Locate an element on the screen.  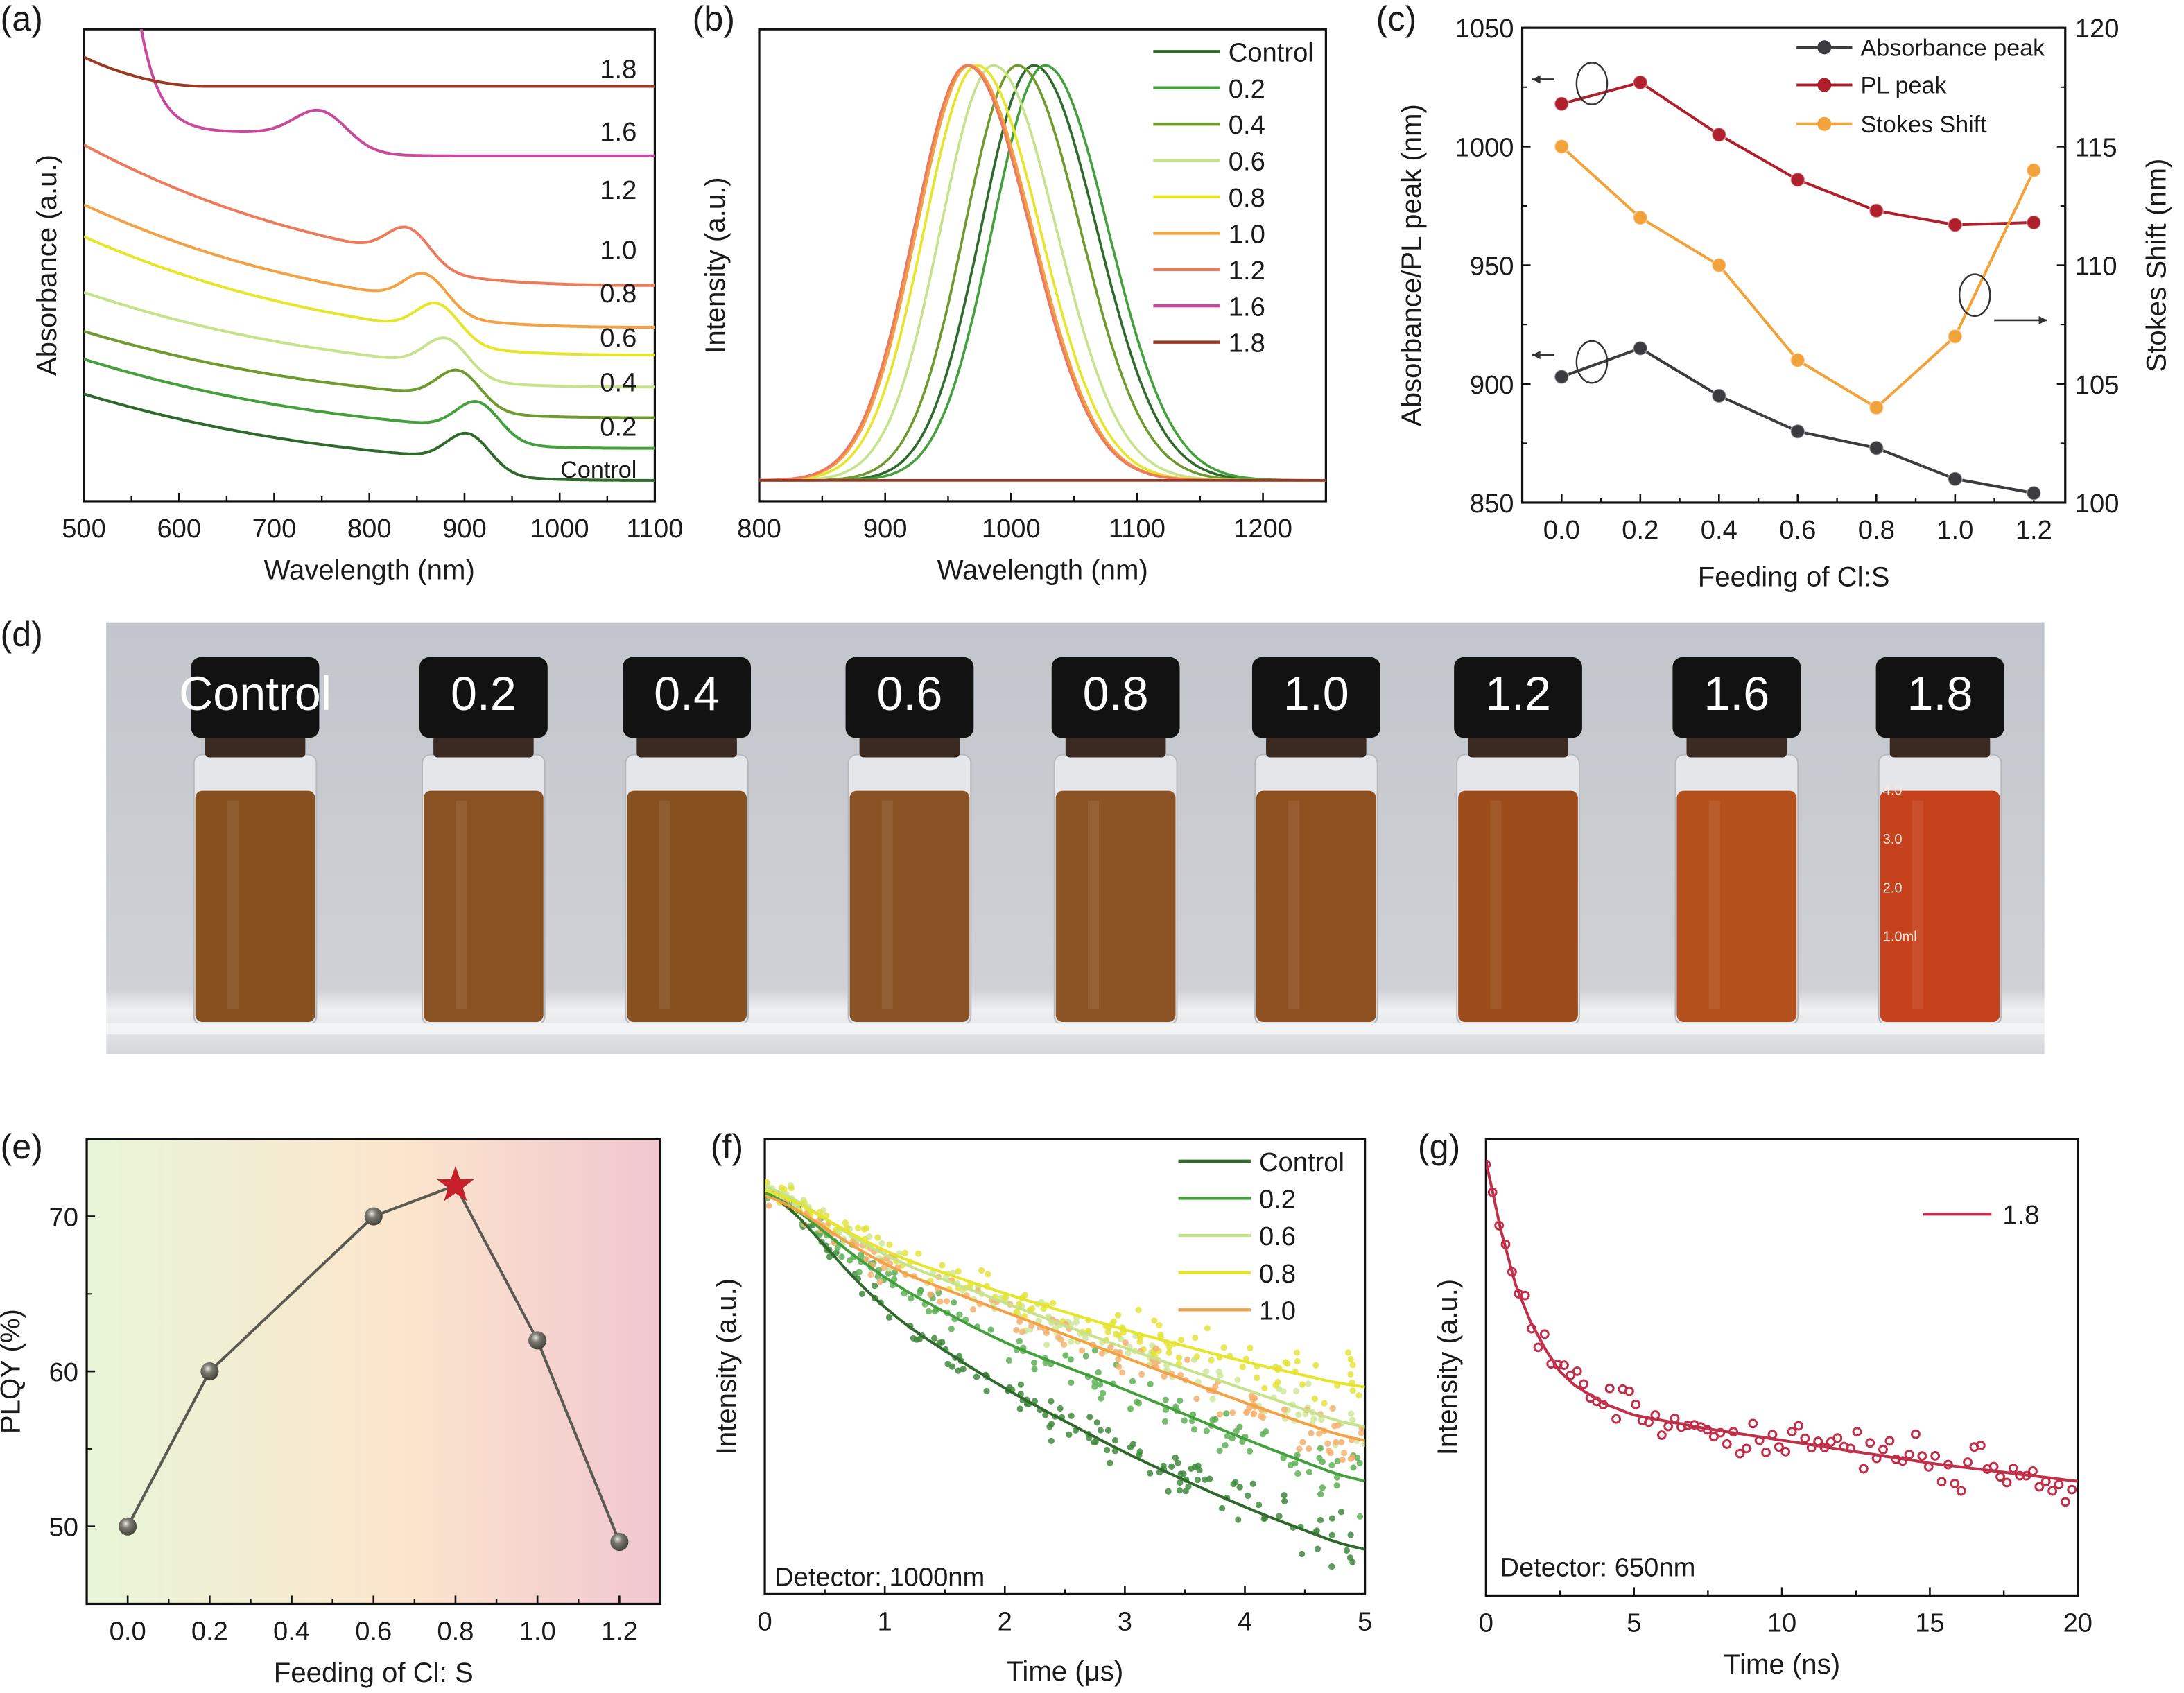
y-tick-label: 50 is located at coordinates (64, 1528).